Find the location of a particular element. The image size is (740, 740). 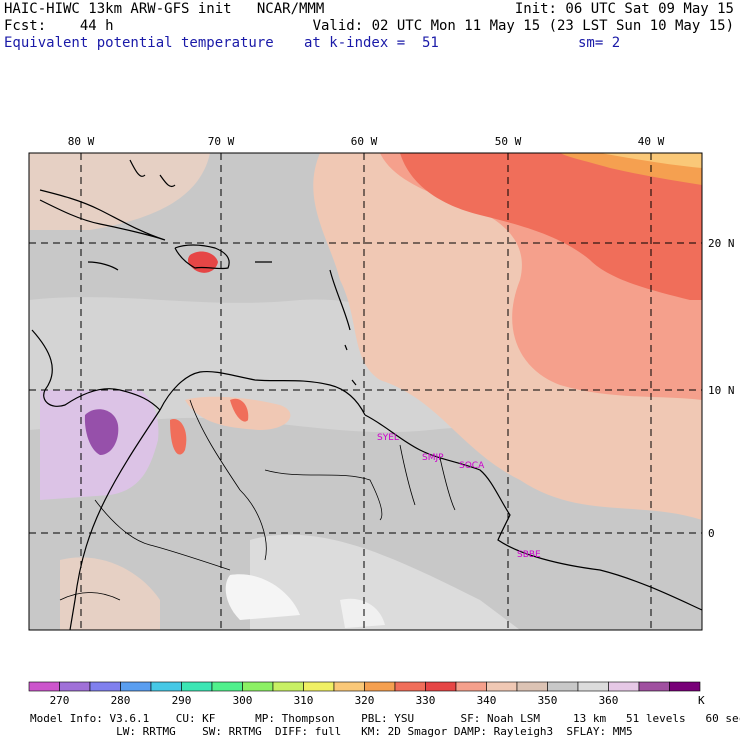

lat-label-10n: 10 N is located at coordinates (721, 390).